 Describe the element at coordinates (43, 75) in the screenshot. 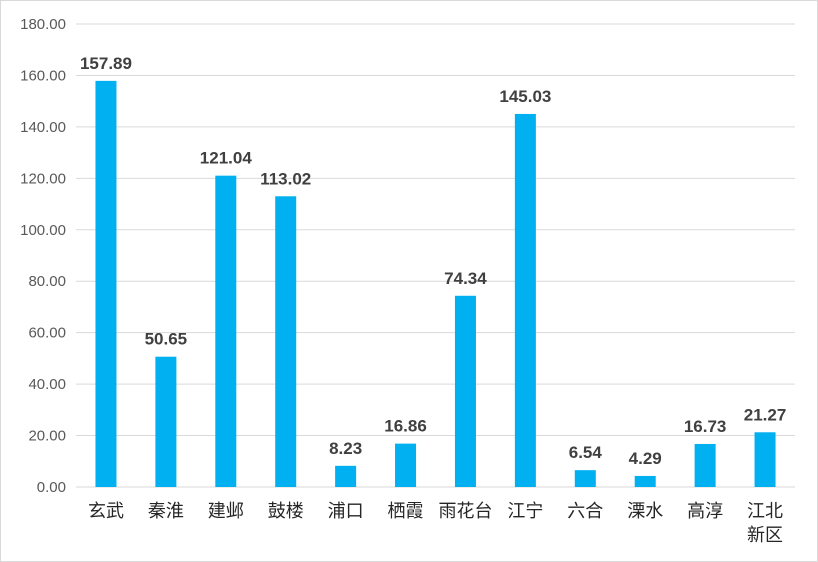

I see `y-tick-label: 160.00` at that location.